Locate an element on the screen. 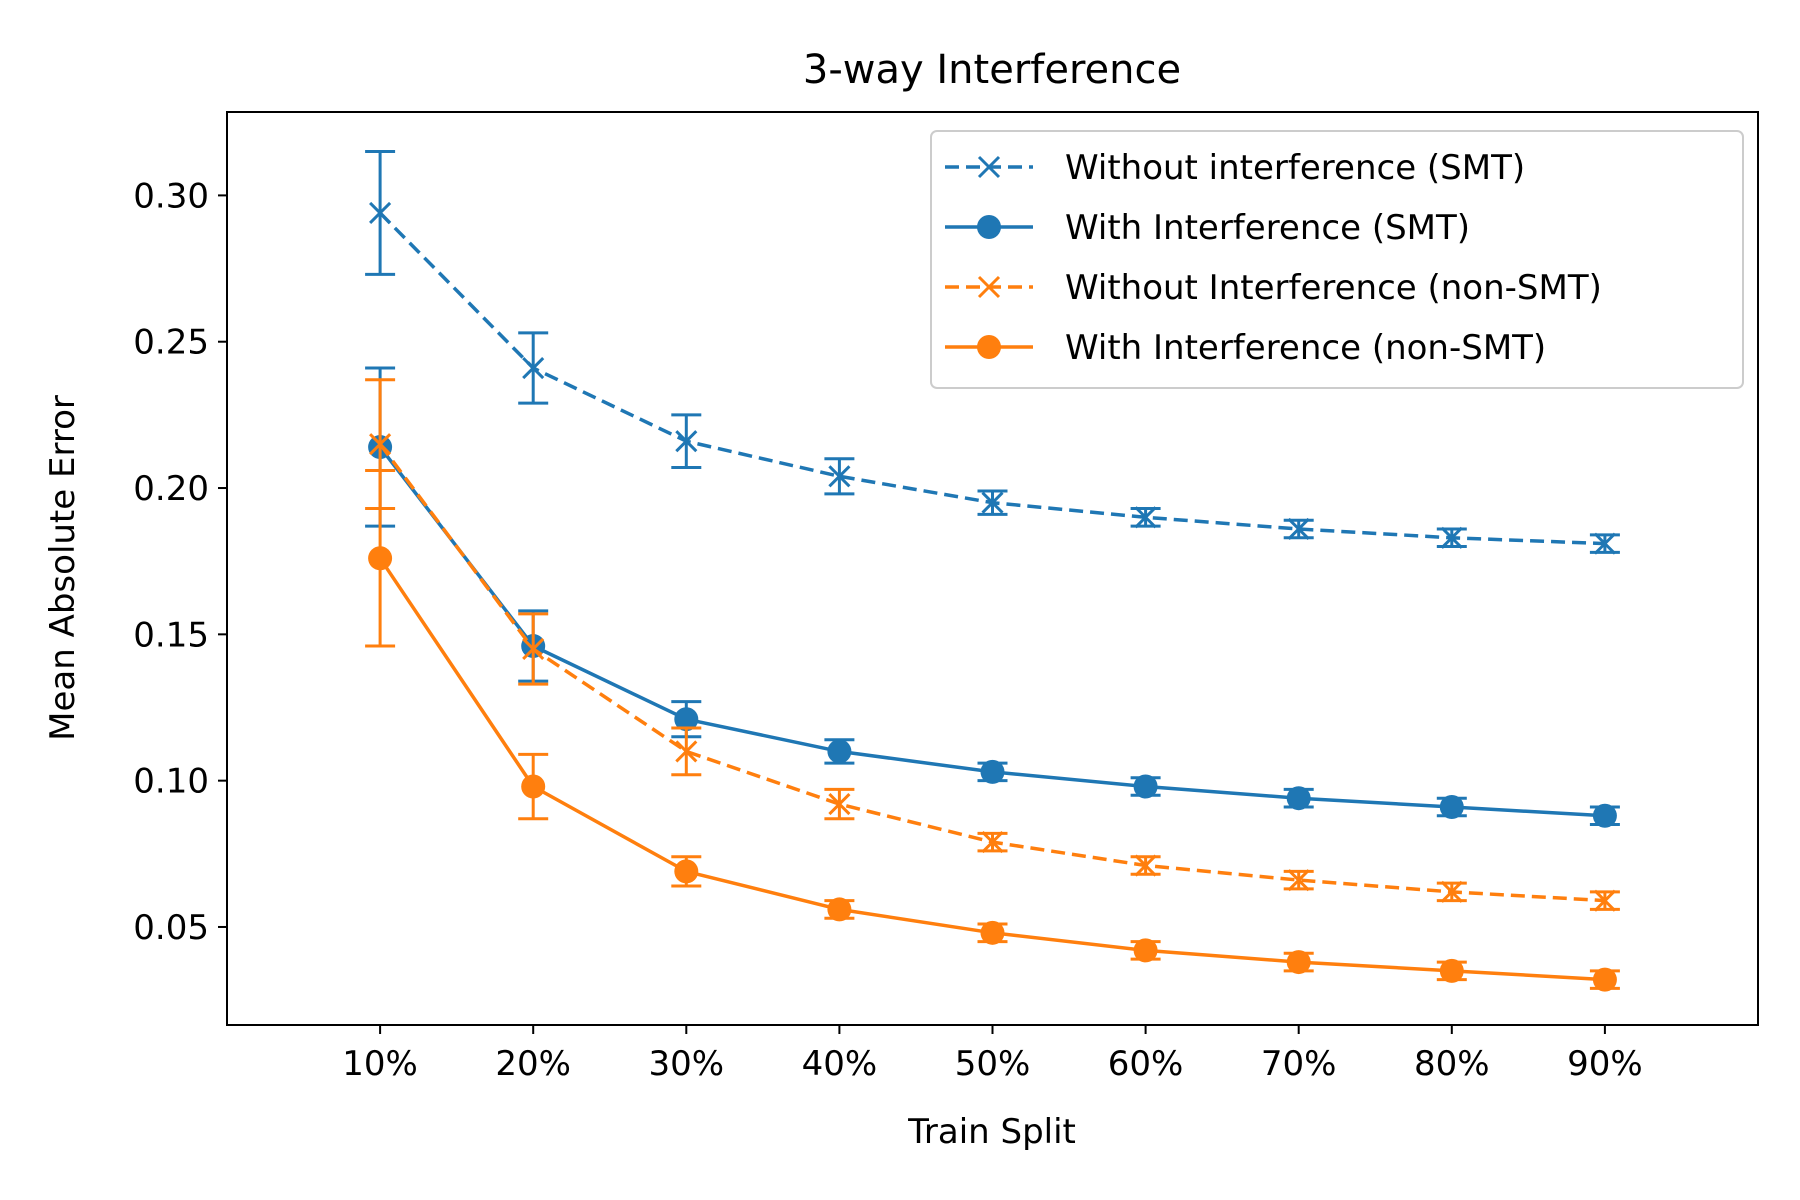 The image size is (1800, 1200). legend-label: With Interference (SMT) is located at coordinates (1267, 228).